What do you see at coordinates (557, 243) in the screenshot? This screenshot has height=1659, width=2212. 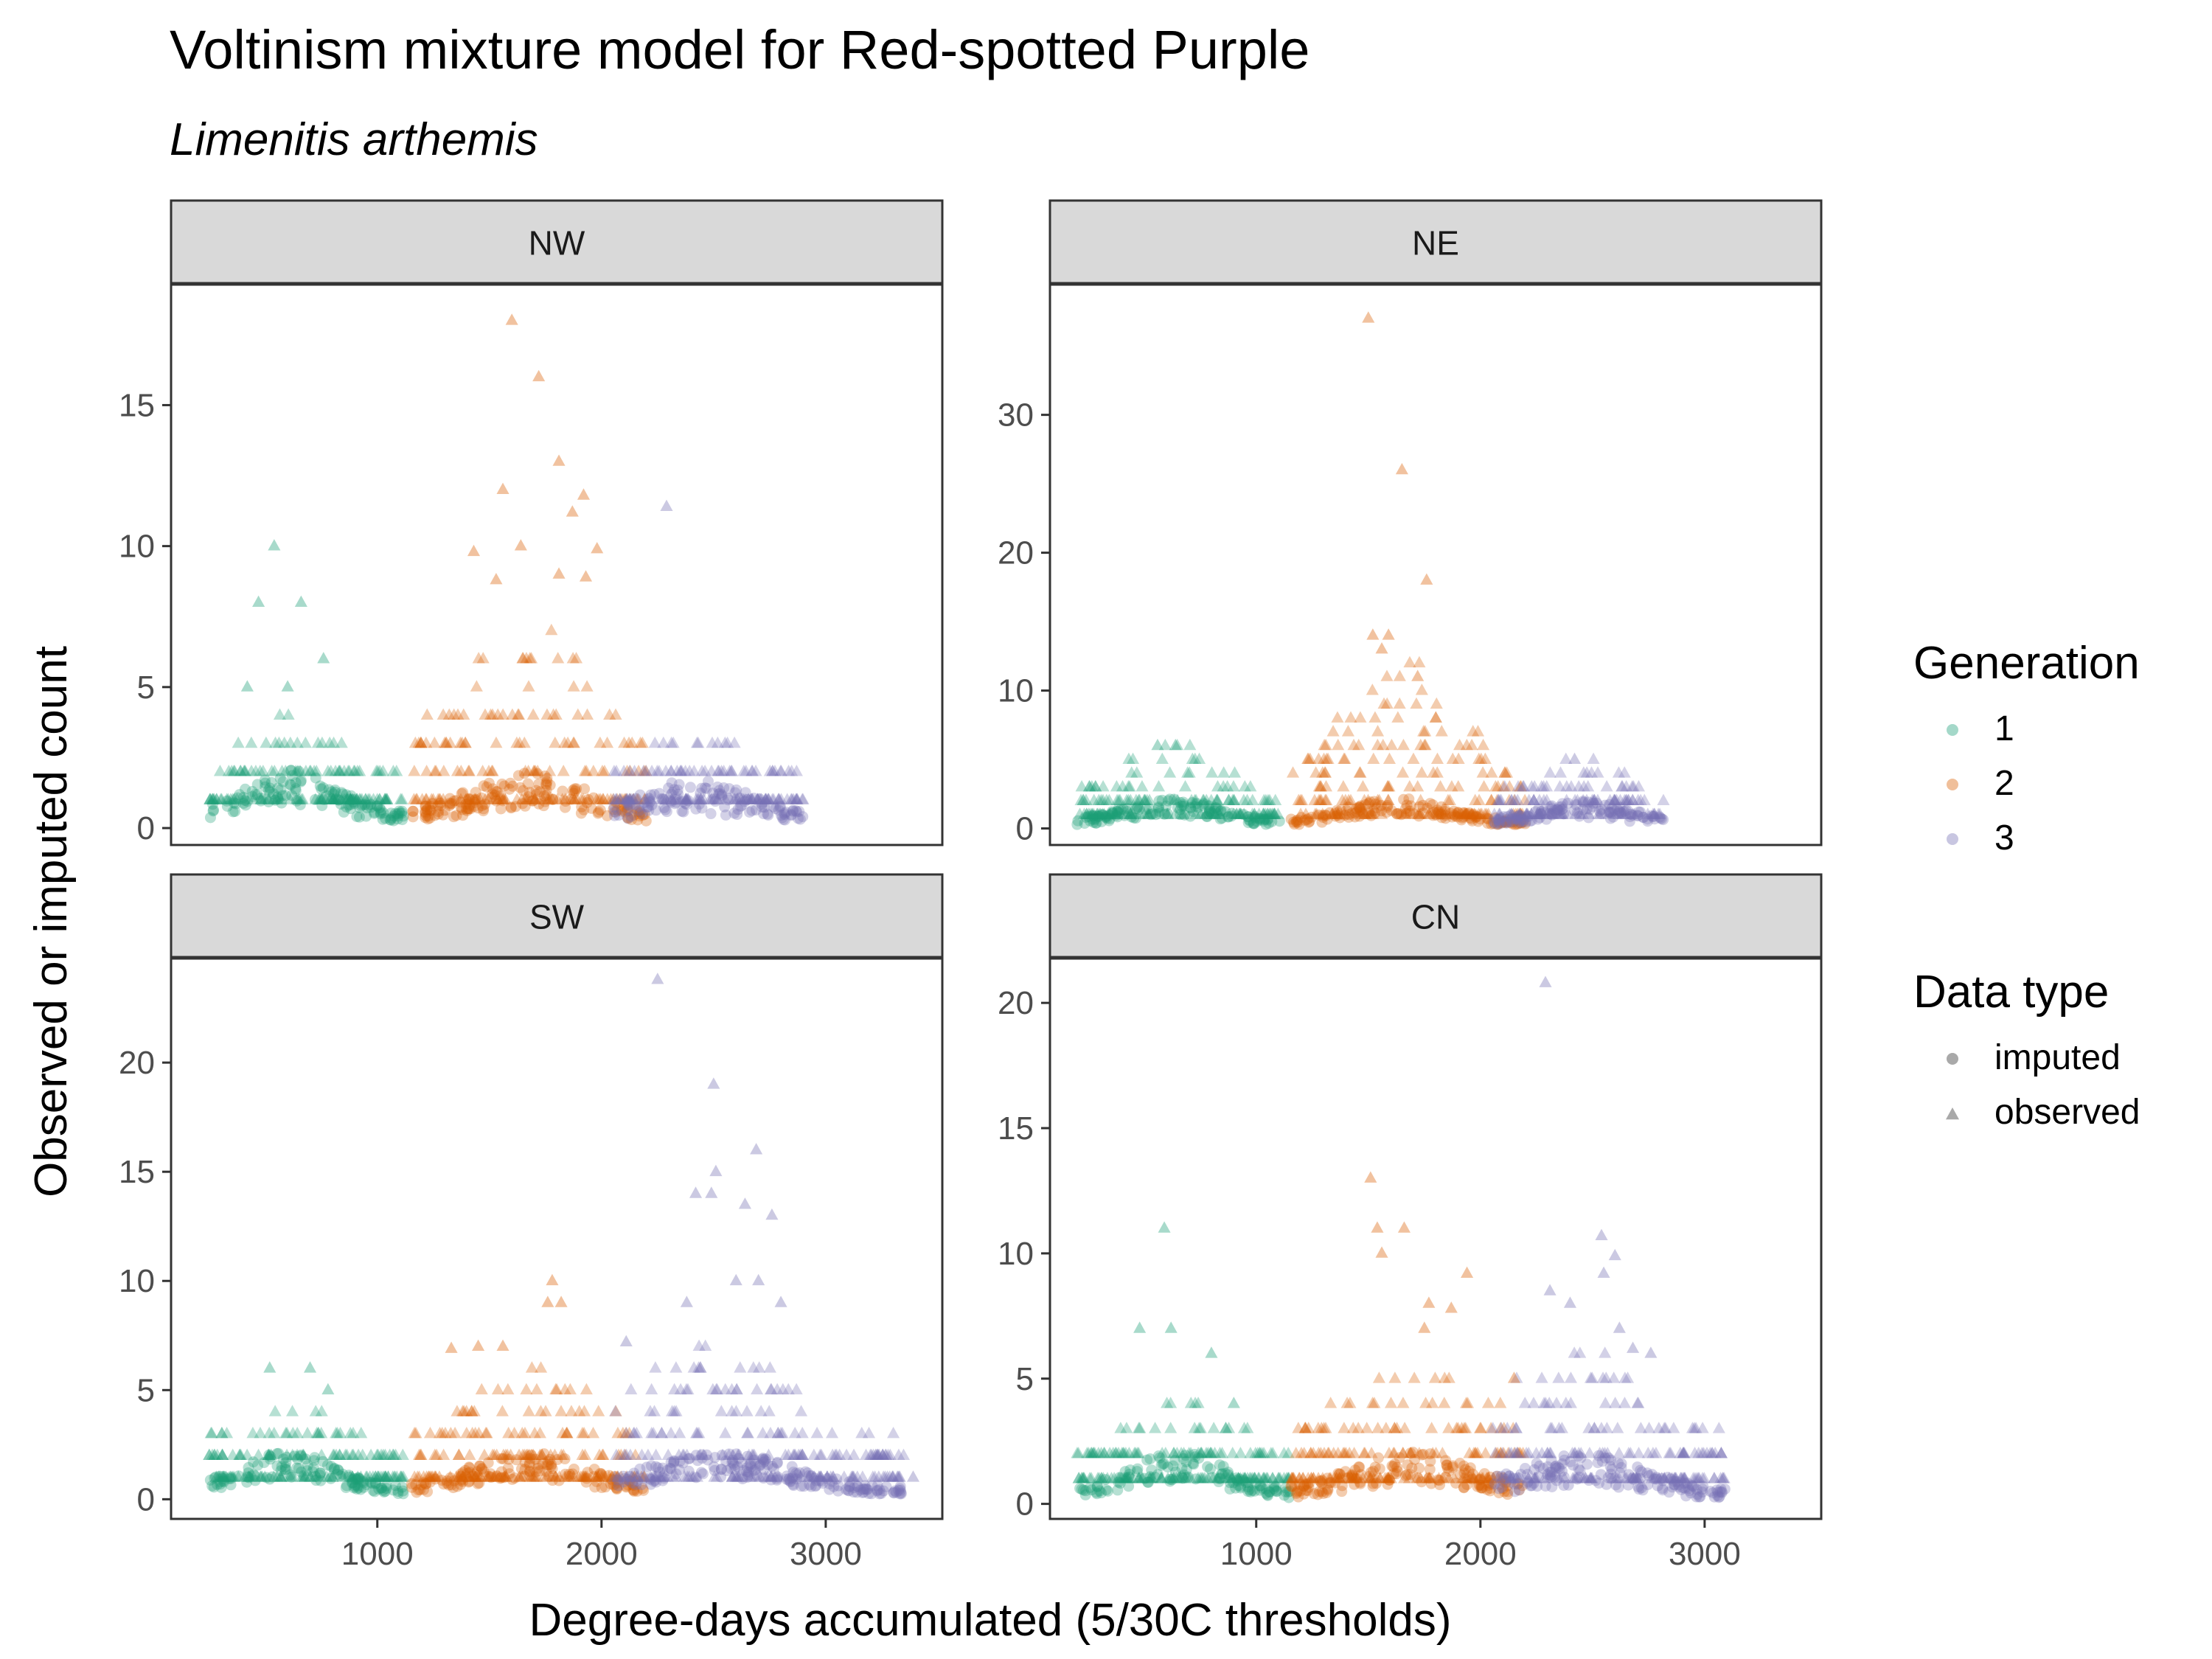 I see `facet-strip-label: NW` at bounding box center [557, 243].